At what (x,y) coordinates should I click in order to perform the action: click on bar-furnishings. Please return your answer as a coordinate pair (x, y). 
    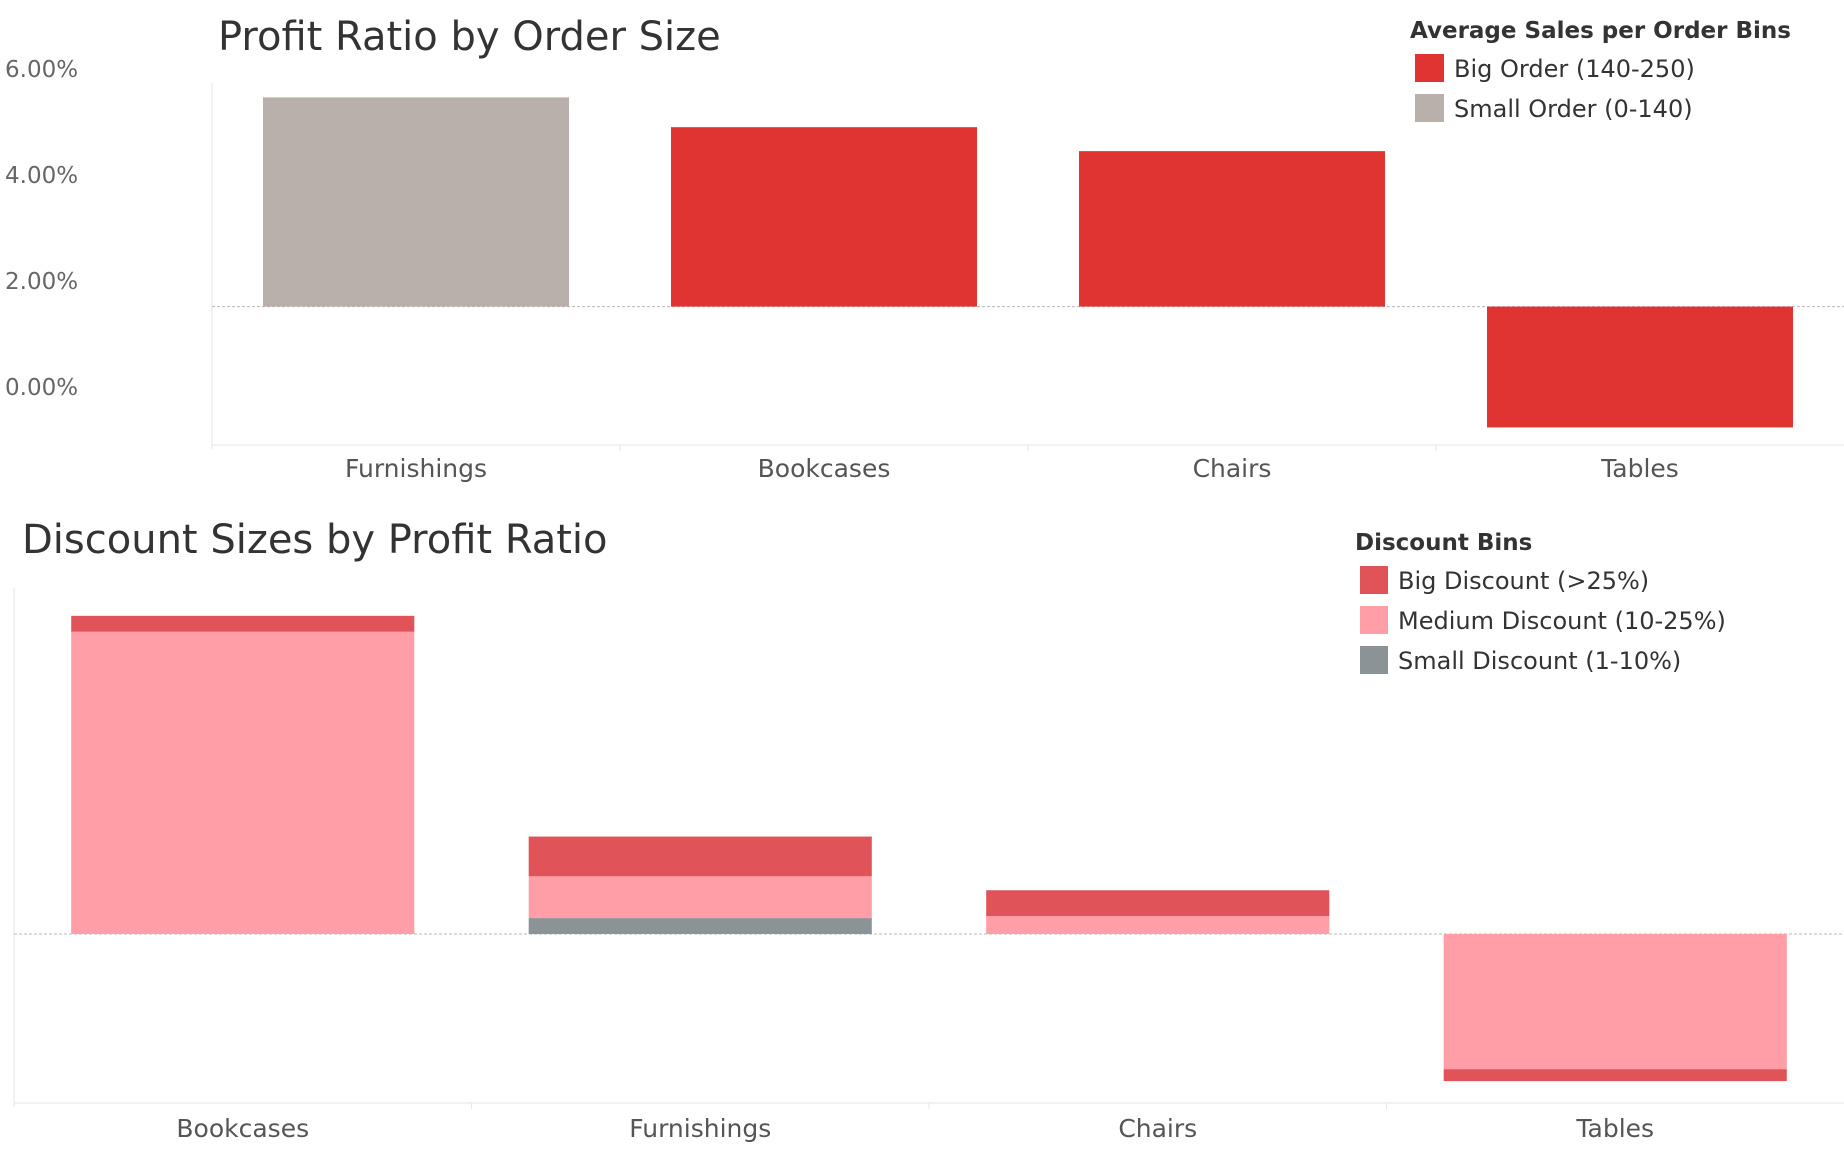
    Looking at the image, I should click on (416, 202).